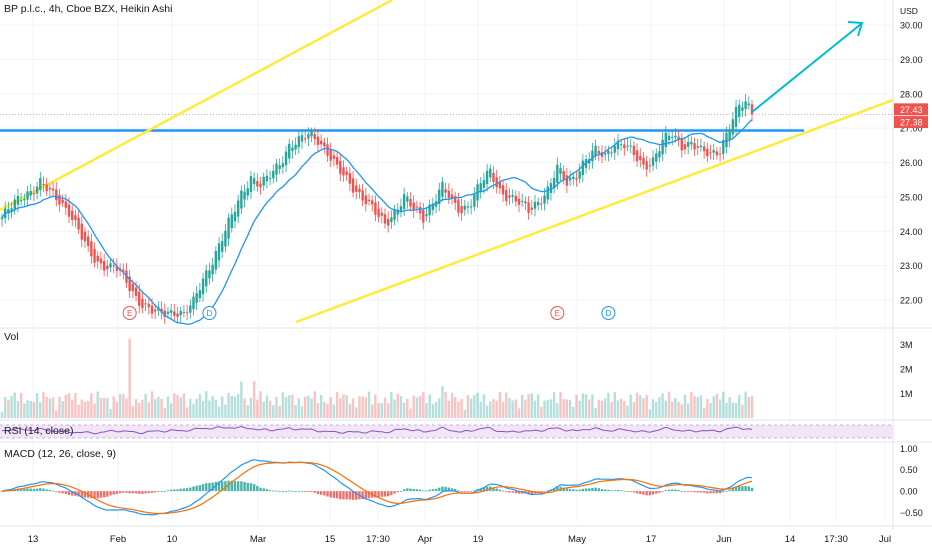 The width and height of the screenshot is (932, 555). I want to click on event-marker-label: E, so click(557, 313).